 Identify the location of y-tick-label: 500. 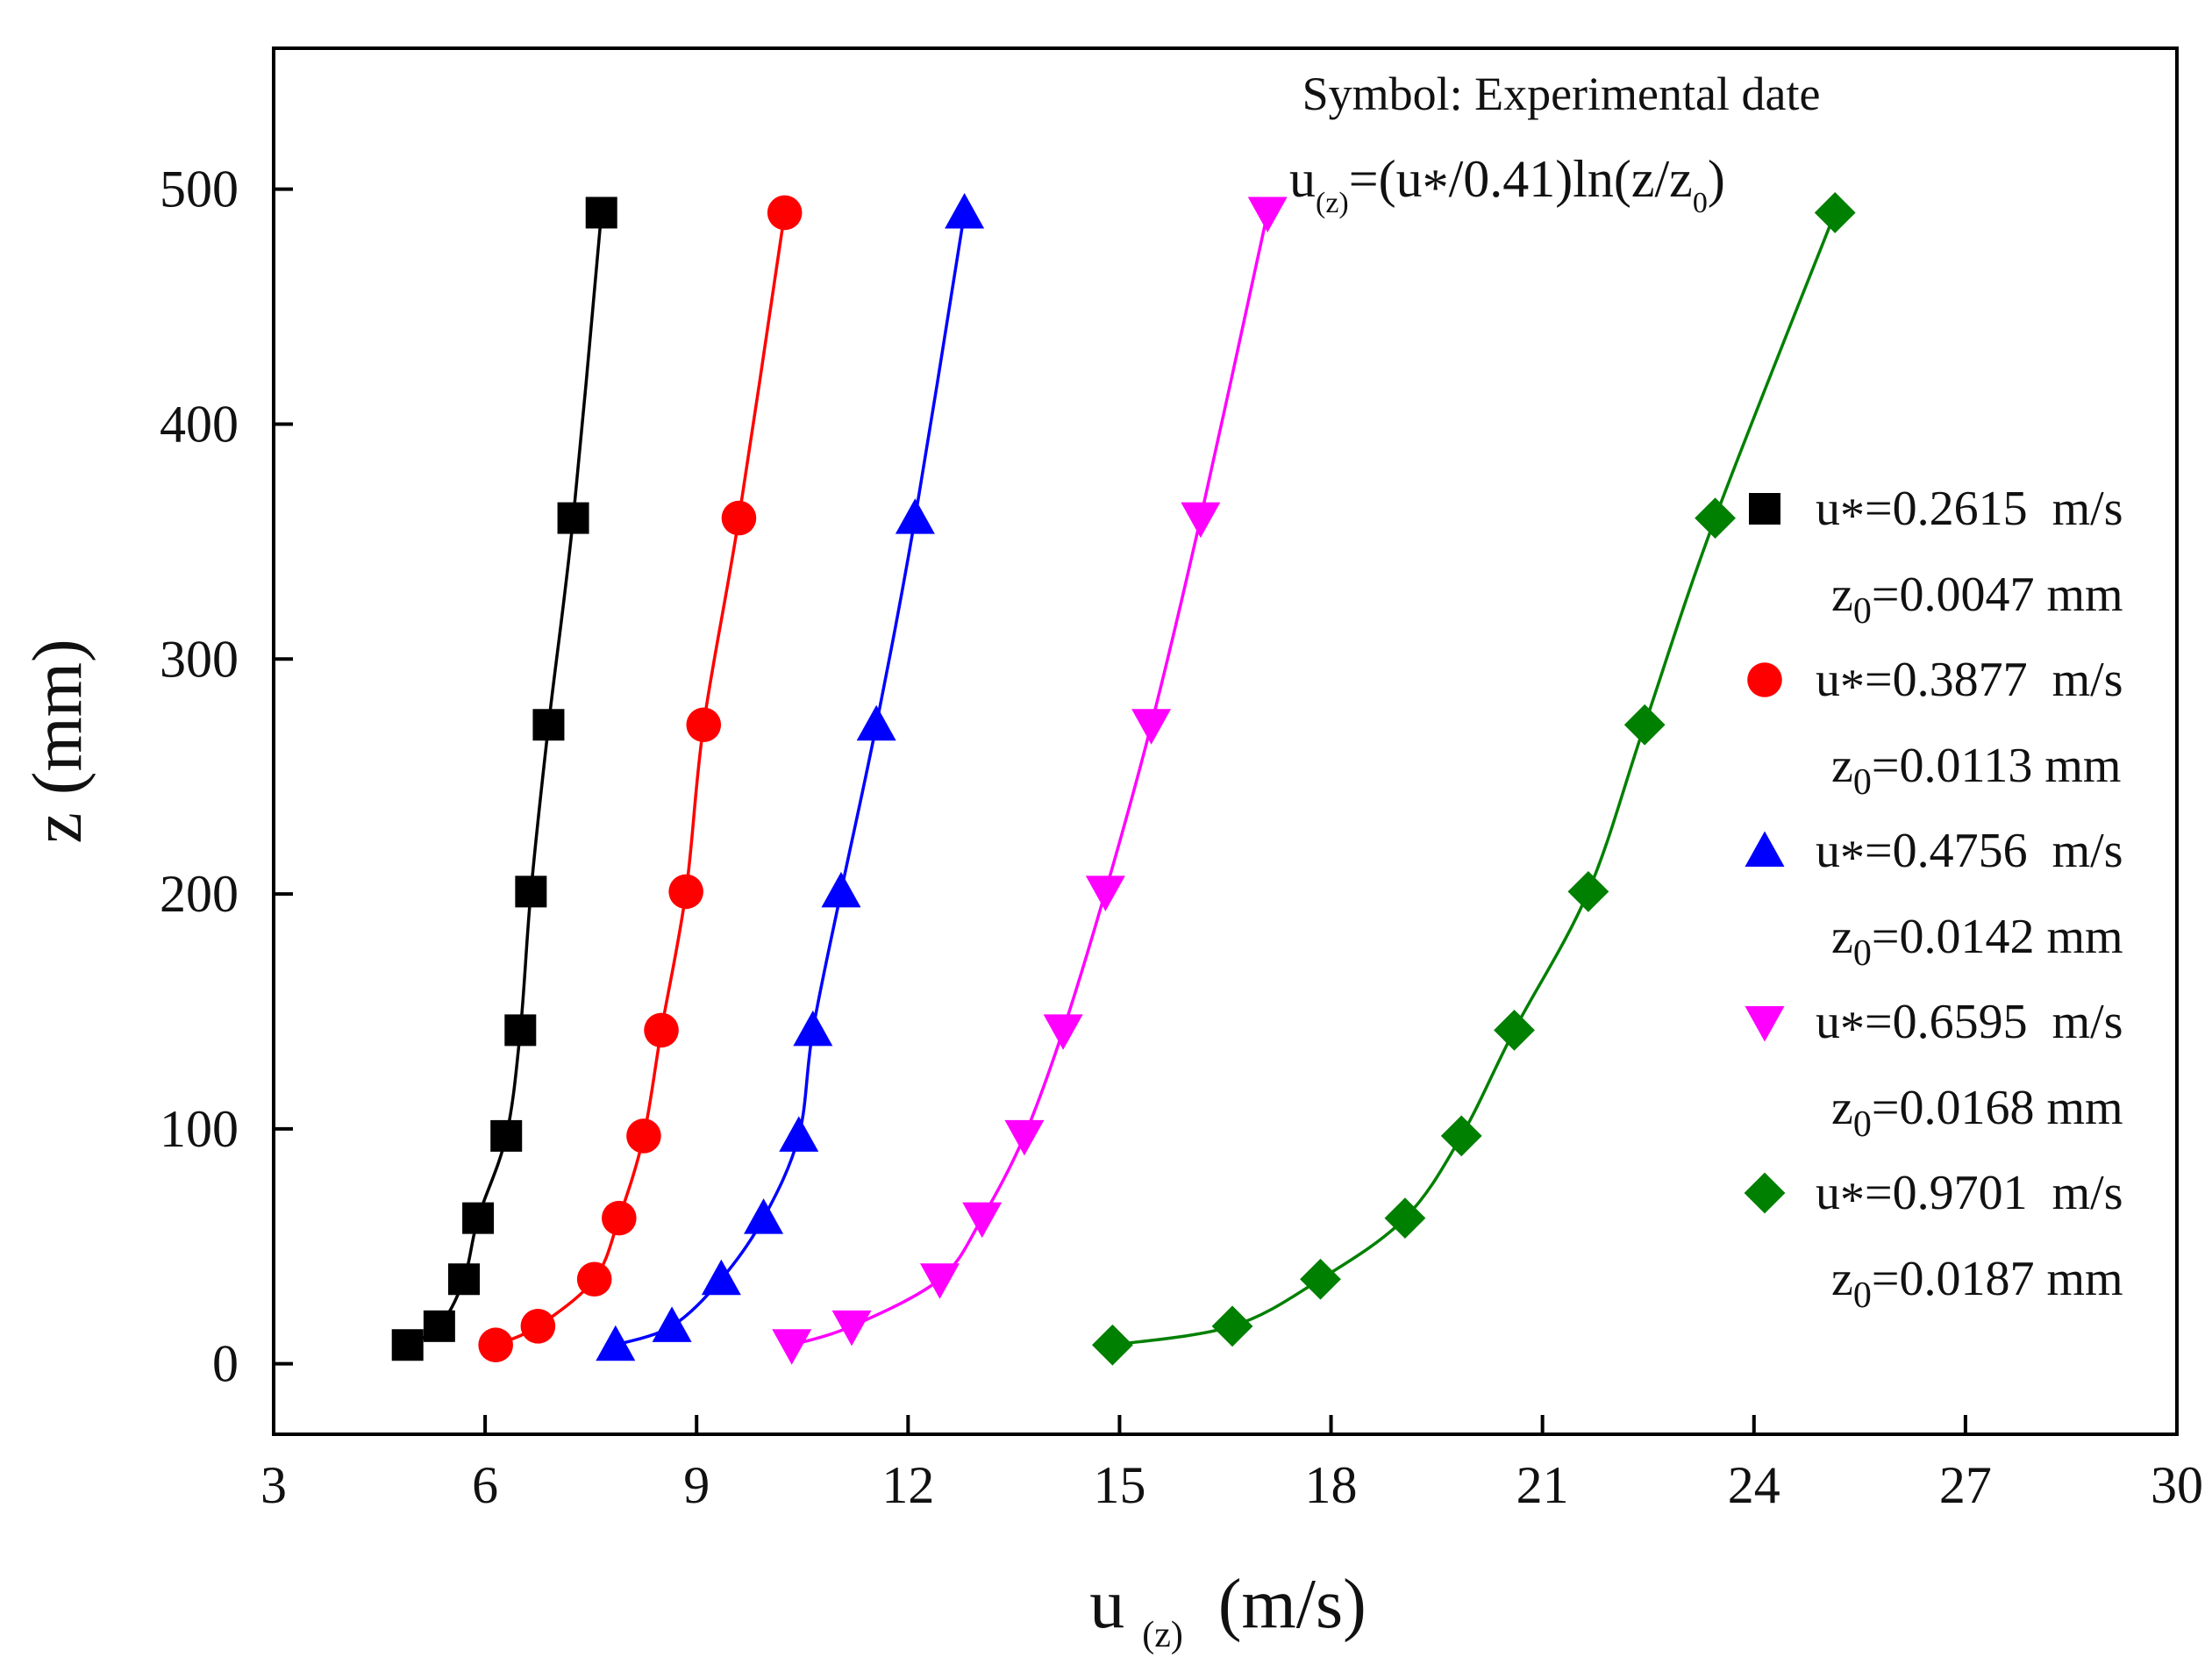
(199, 189).